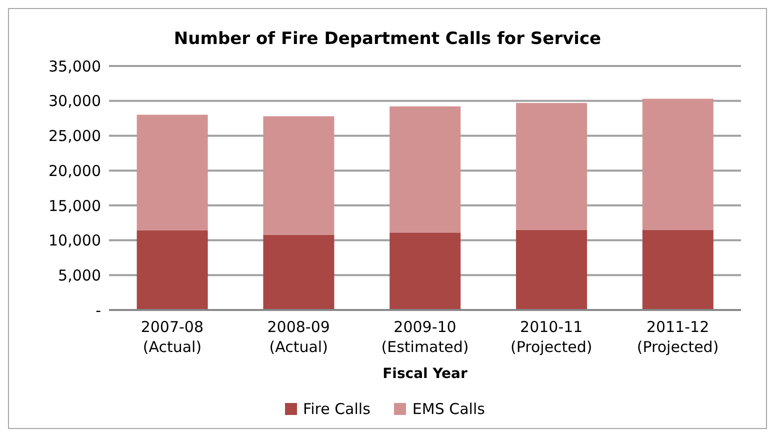  Describe the element at coordinates (425, 374) in the screenshot. I see `x-axis-title: Fiscal Year` at that location.